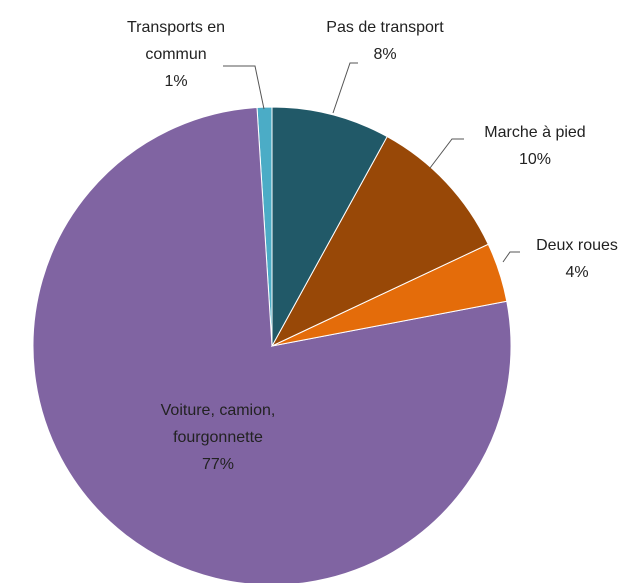 Image resolution: width=633 pixels, height=583 pixels. I want to click on value-label: 10%, so click(535, 159).